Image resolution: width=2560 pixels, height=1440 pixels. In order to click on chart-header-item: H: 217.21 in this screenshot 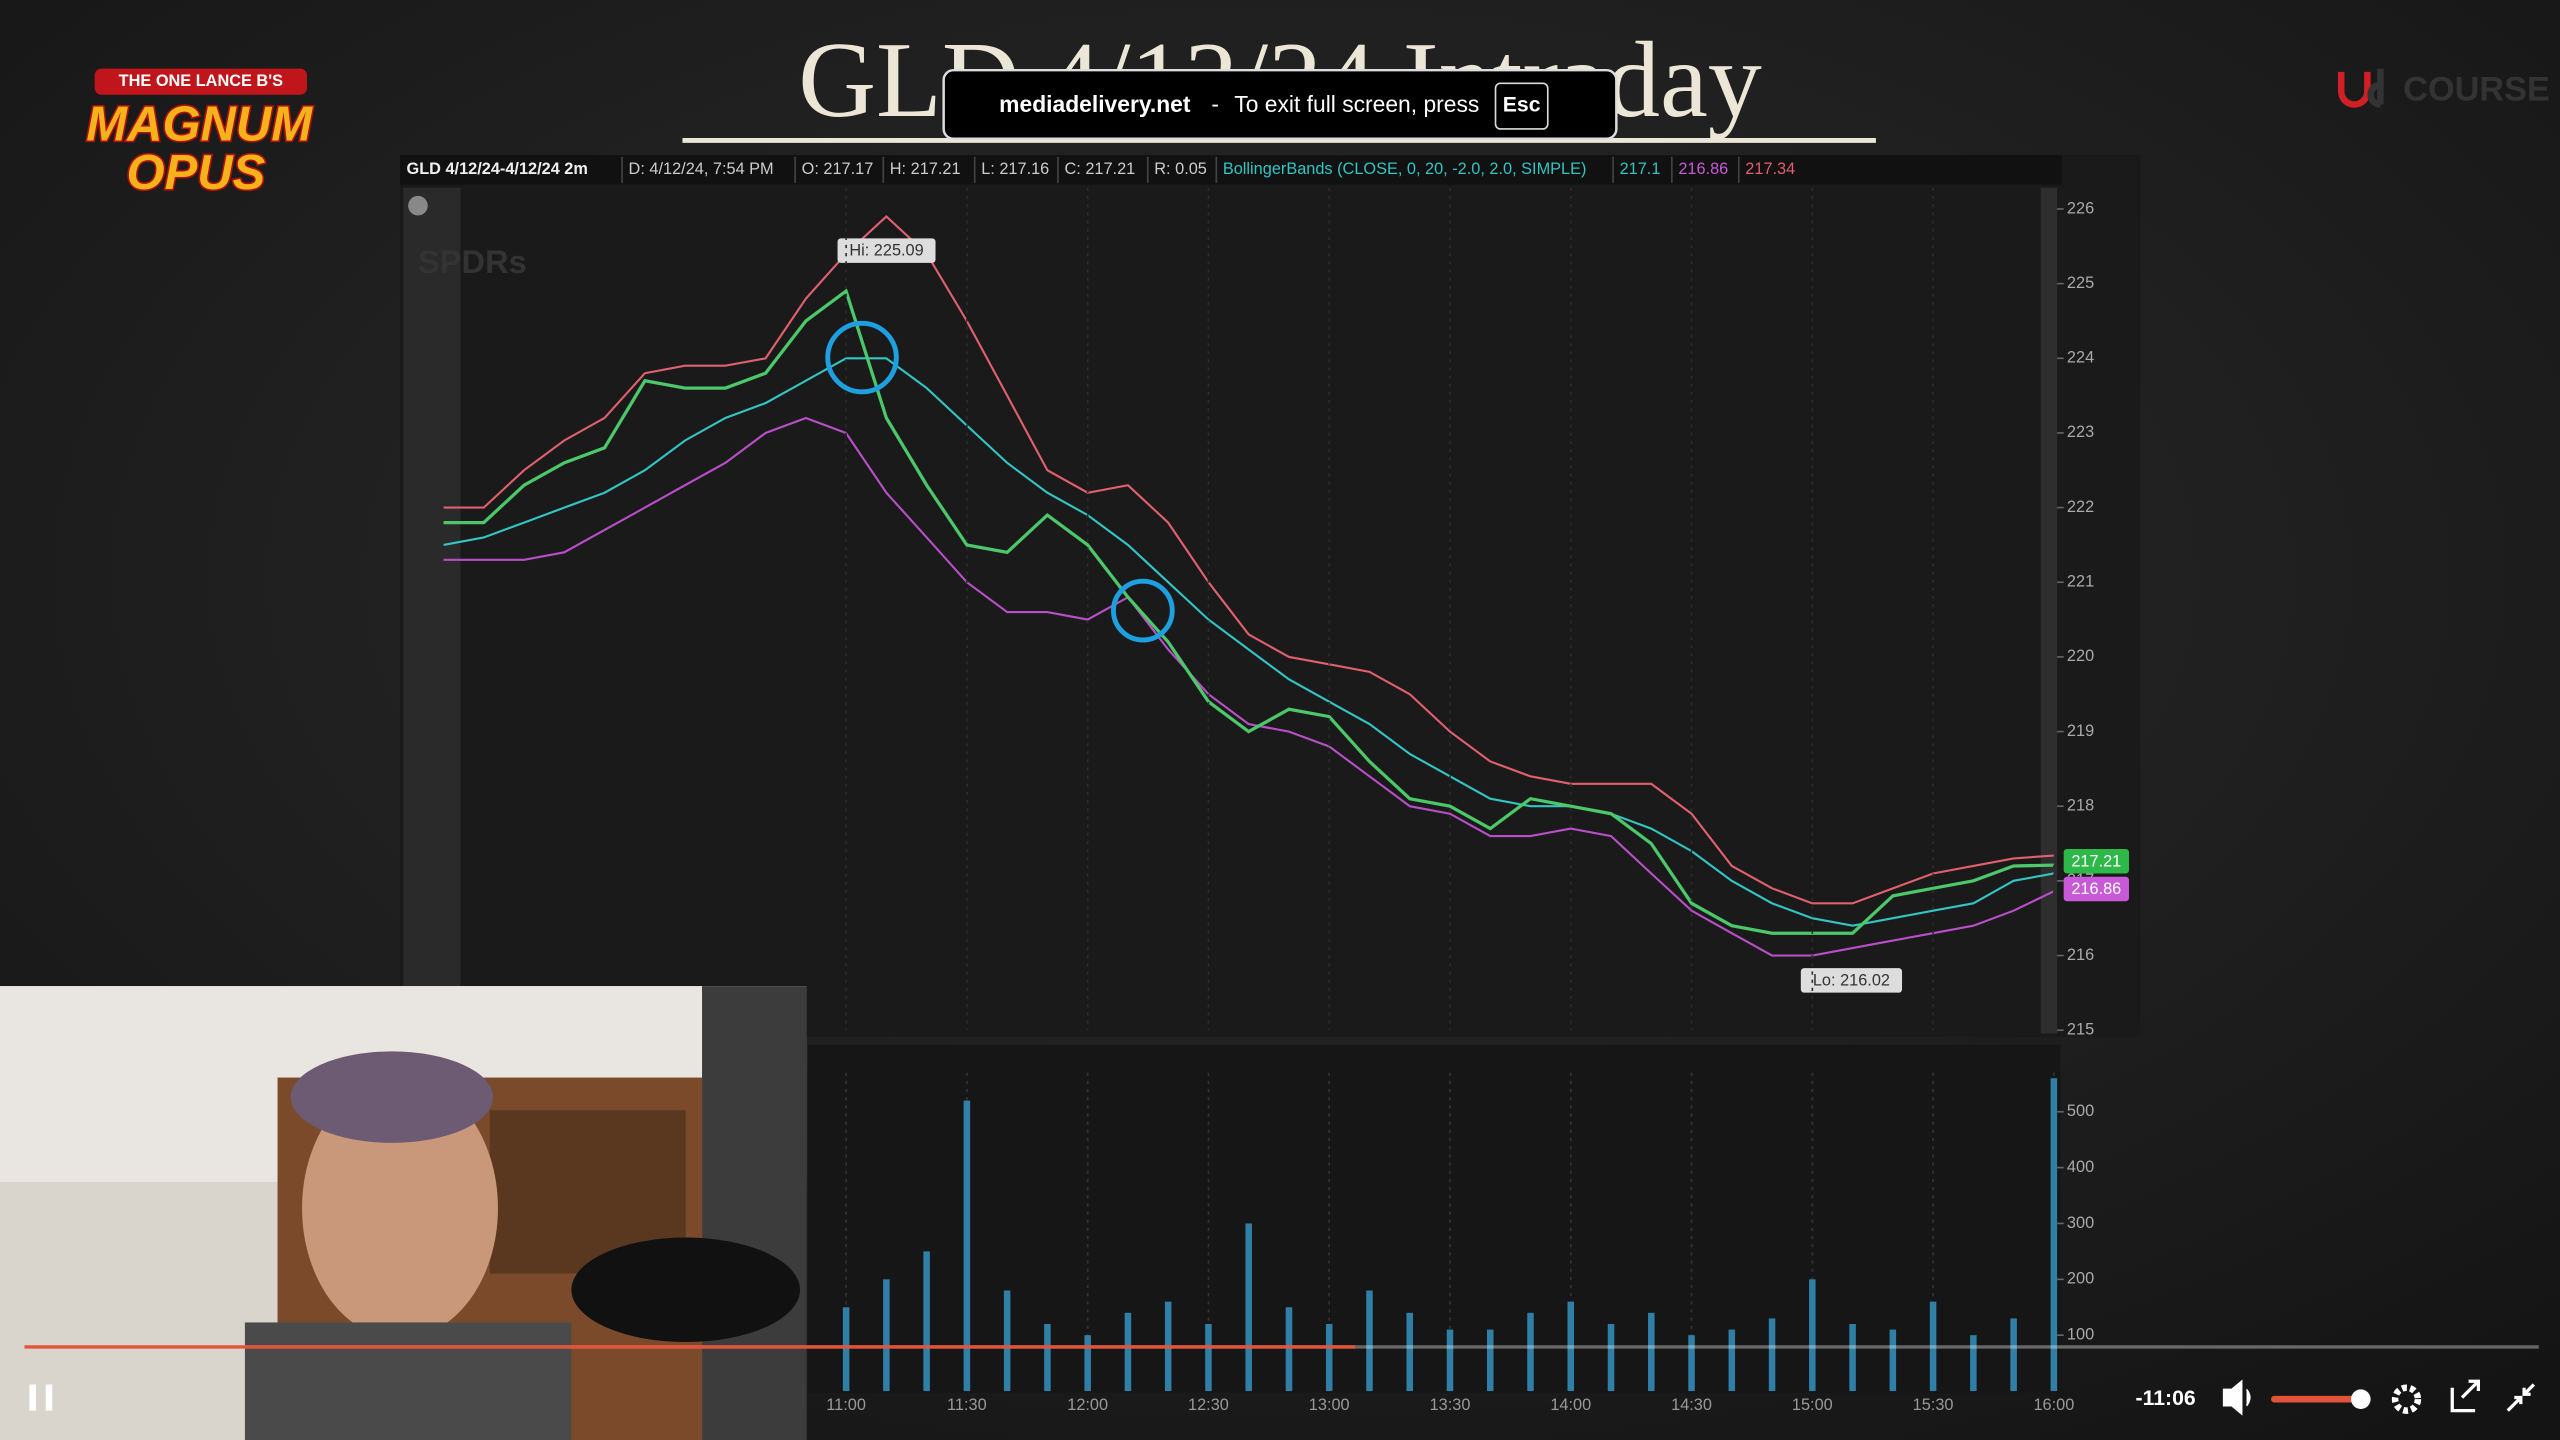, I will do `click(925, 169)`.